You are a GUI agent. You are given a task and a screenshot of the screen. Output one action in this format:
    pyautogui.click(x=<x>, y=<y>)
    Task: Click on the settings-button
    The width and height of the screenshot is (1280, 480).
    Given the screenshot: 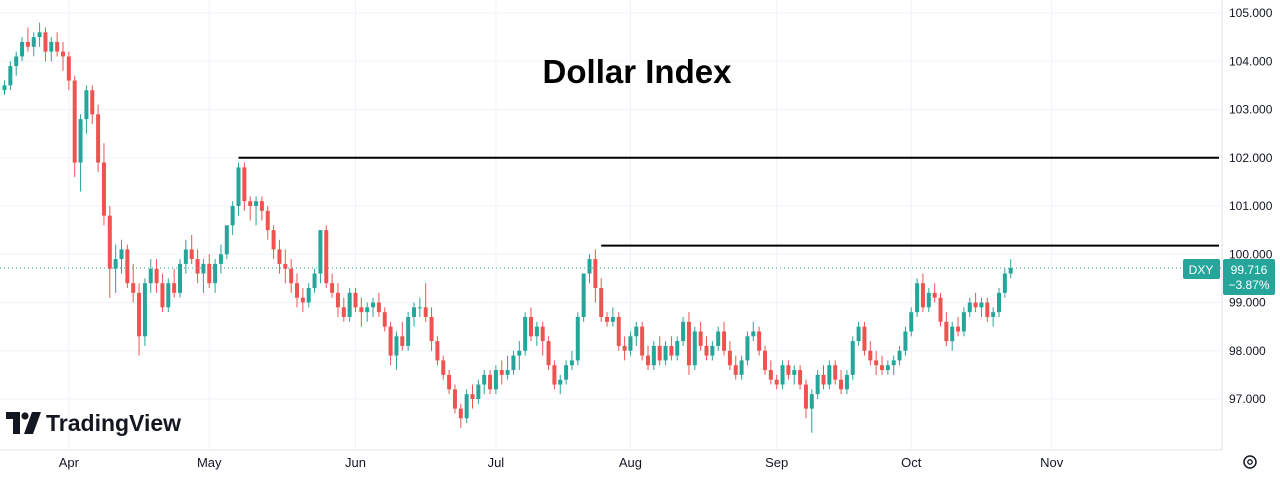 What is the action you would take?
    pyautogui.click(x=1250, y=462)
    